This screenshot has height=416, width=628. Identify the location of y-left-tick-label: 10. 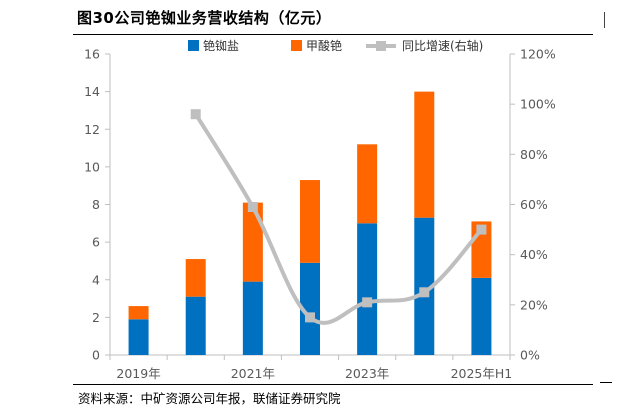
(92, 166).